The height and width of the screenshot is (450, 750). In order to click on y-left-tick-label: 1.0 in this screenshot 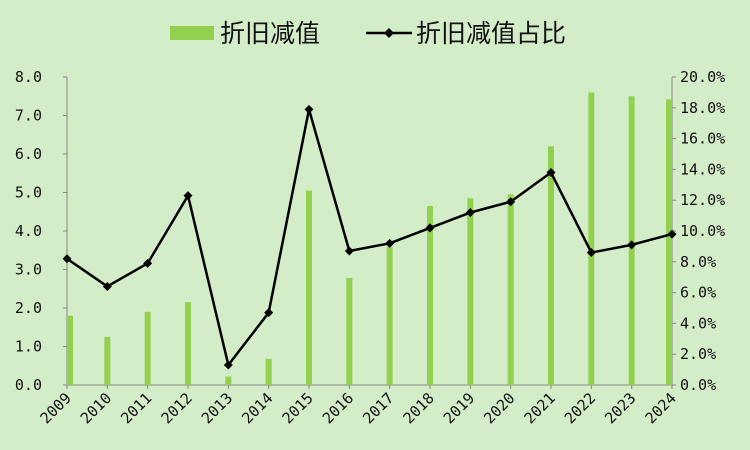, I will do `click(28, 347)`.